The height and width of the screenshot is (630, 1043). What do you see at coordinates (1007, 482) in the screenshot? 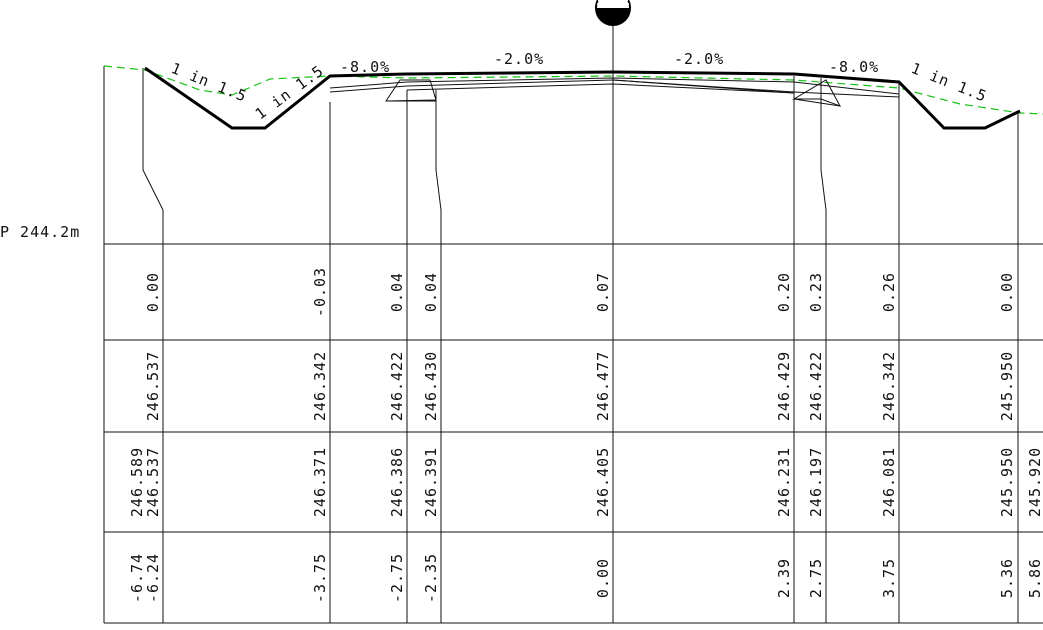
I see `table-existing-value: 245.950` at bounding box center [1007, 482].